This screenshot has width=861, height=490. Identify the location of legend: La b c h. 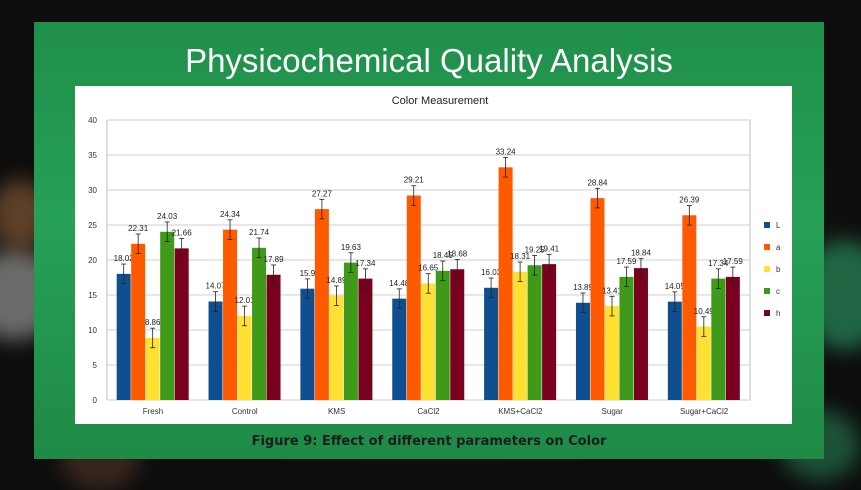
(772, 269).